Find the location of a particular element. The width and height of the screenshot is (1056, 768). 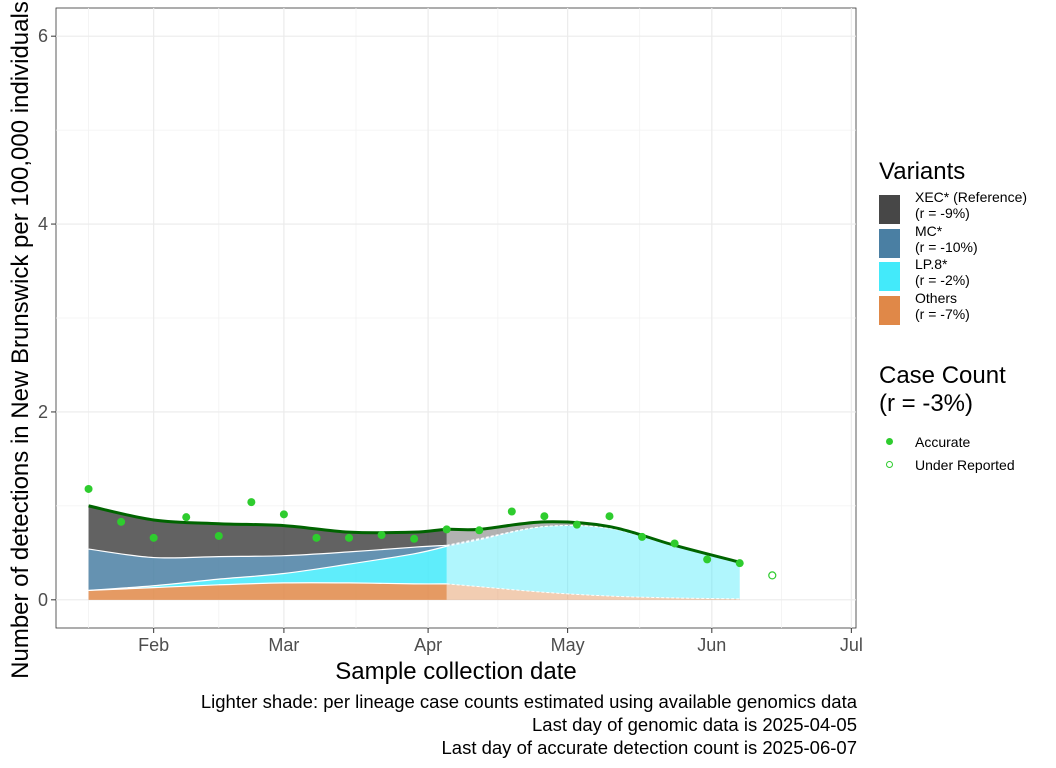

legend-label-r: (r = -7%) is located at coordinates (942, 313).